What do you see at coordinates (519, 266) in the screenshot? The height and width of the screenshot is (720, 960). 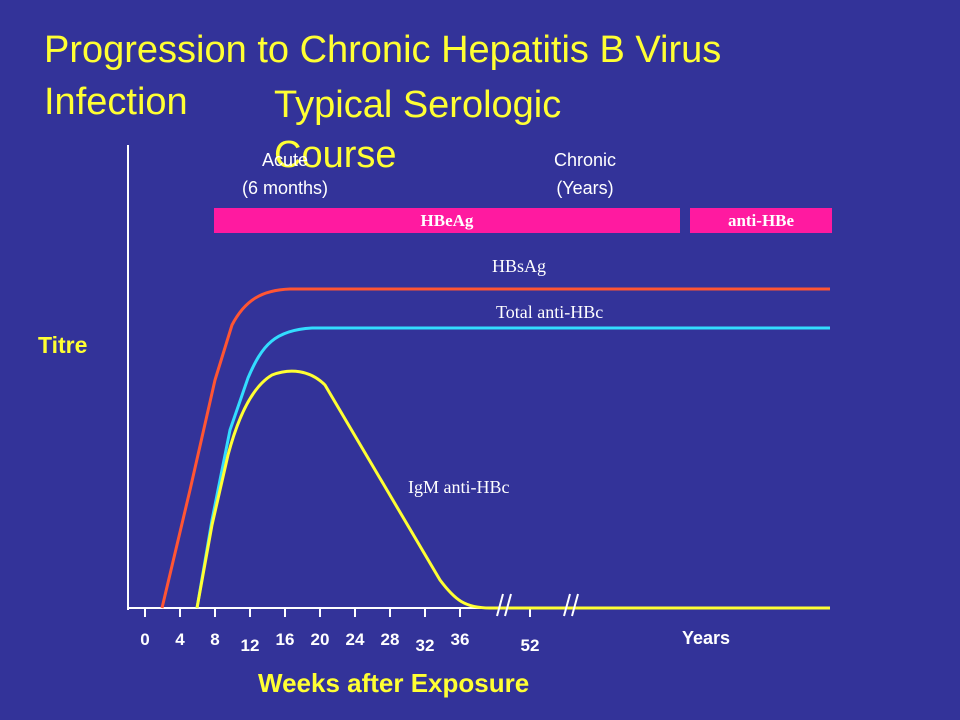 I see `series-label-hbsag: HBsAg` at bounding box center [519, 266].